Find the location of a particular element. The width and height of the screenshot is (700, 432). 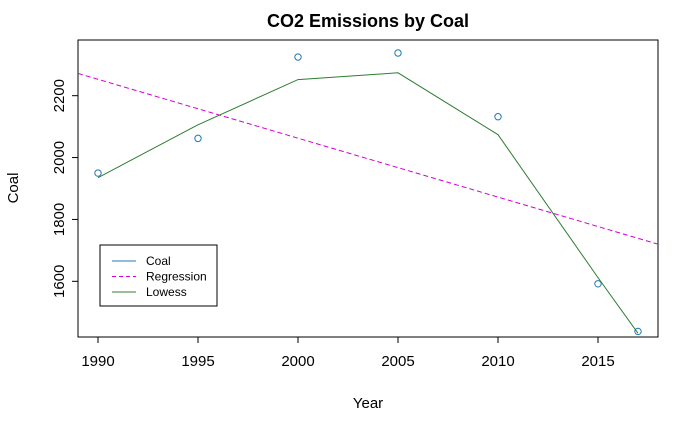

y-tick-label: 1600 is located at coordinates (59, 281).